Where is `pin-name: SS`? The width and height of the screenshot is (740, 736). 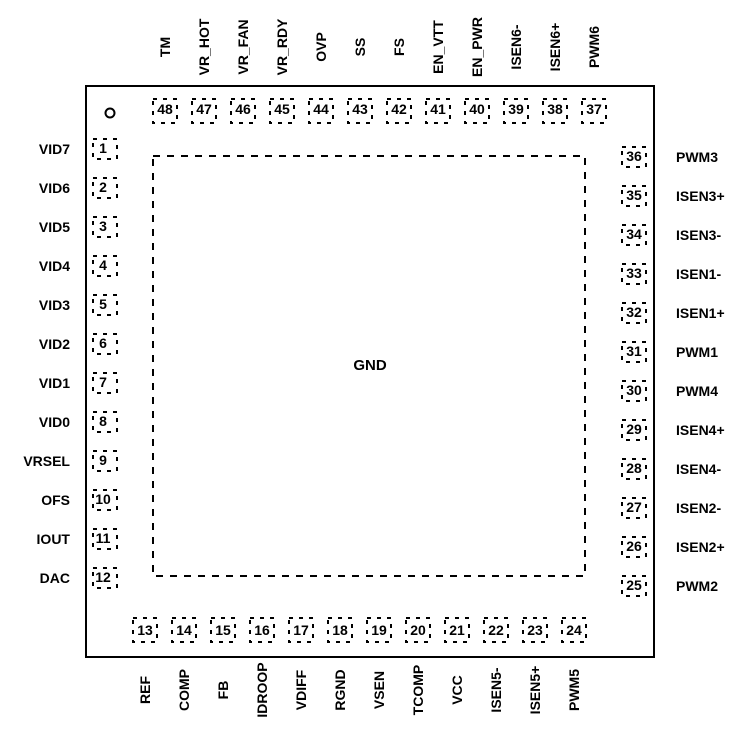
pin-name: SS is located at coordinates (360, 47).